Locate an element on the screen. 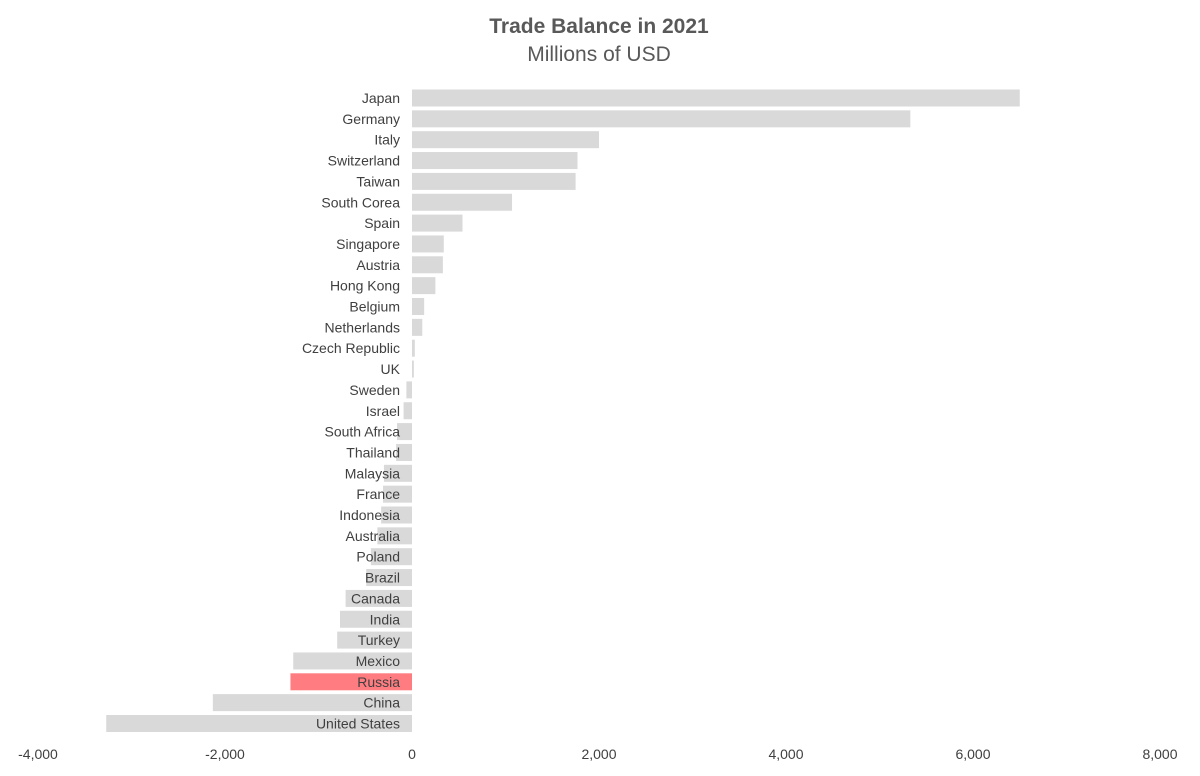 This screenshot has height=776, width=1200. category-label-australia: Australia is located at coordinates (373, 536).